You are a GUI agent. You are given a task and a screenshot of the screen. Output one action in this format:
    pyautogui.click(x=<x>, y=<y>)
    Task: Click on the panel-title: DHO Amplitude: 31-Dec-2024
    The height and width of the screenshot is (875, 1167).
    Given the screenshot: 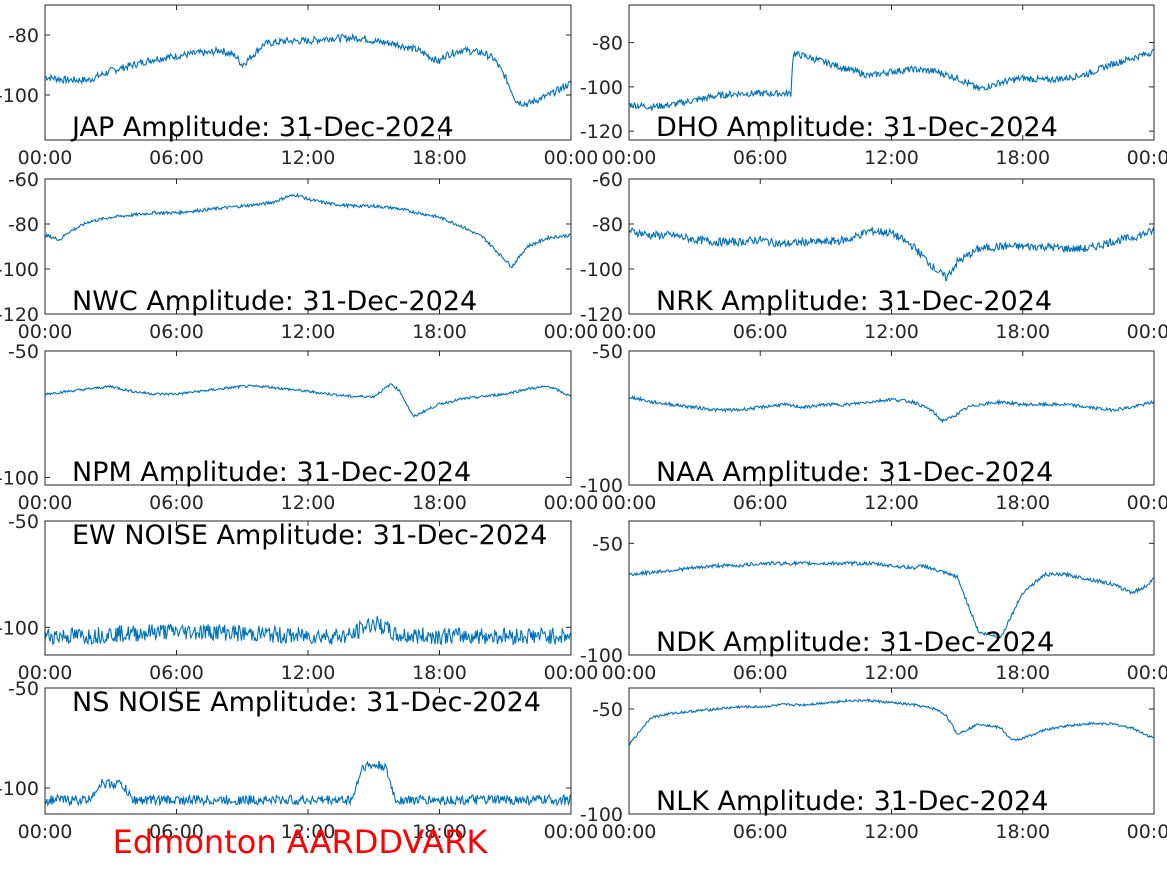 What is the action you would take?
    pyautogui.click(x=857, y=127)
    